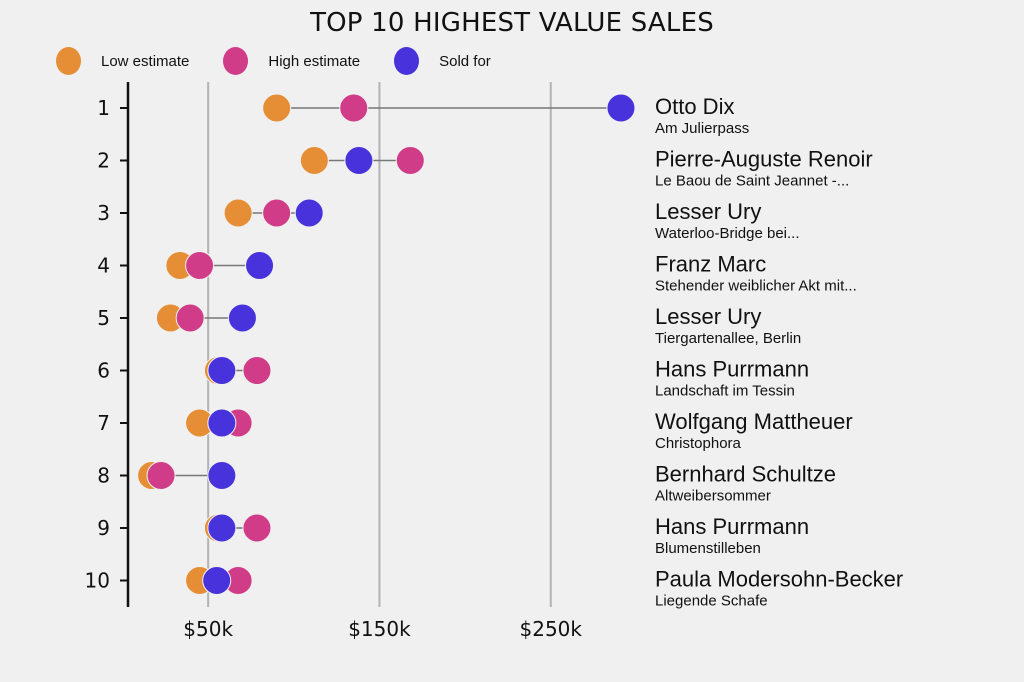 This screenshot has width=1024, height=682. I want to click on artist-label-4: Franz Marc, so click(710, 264).